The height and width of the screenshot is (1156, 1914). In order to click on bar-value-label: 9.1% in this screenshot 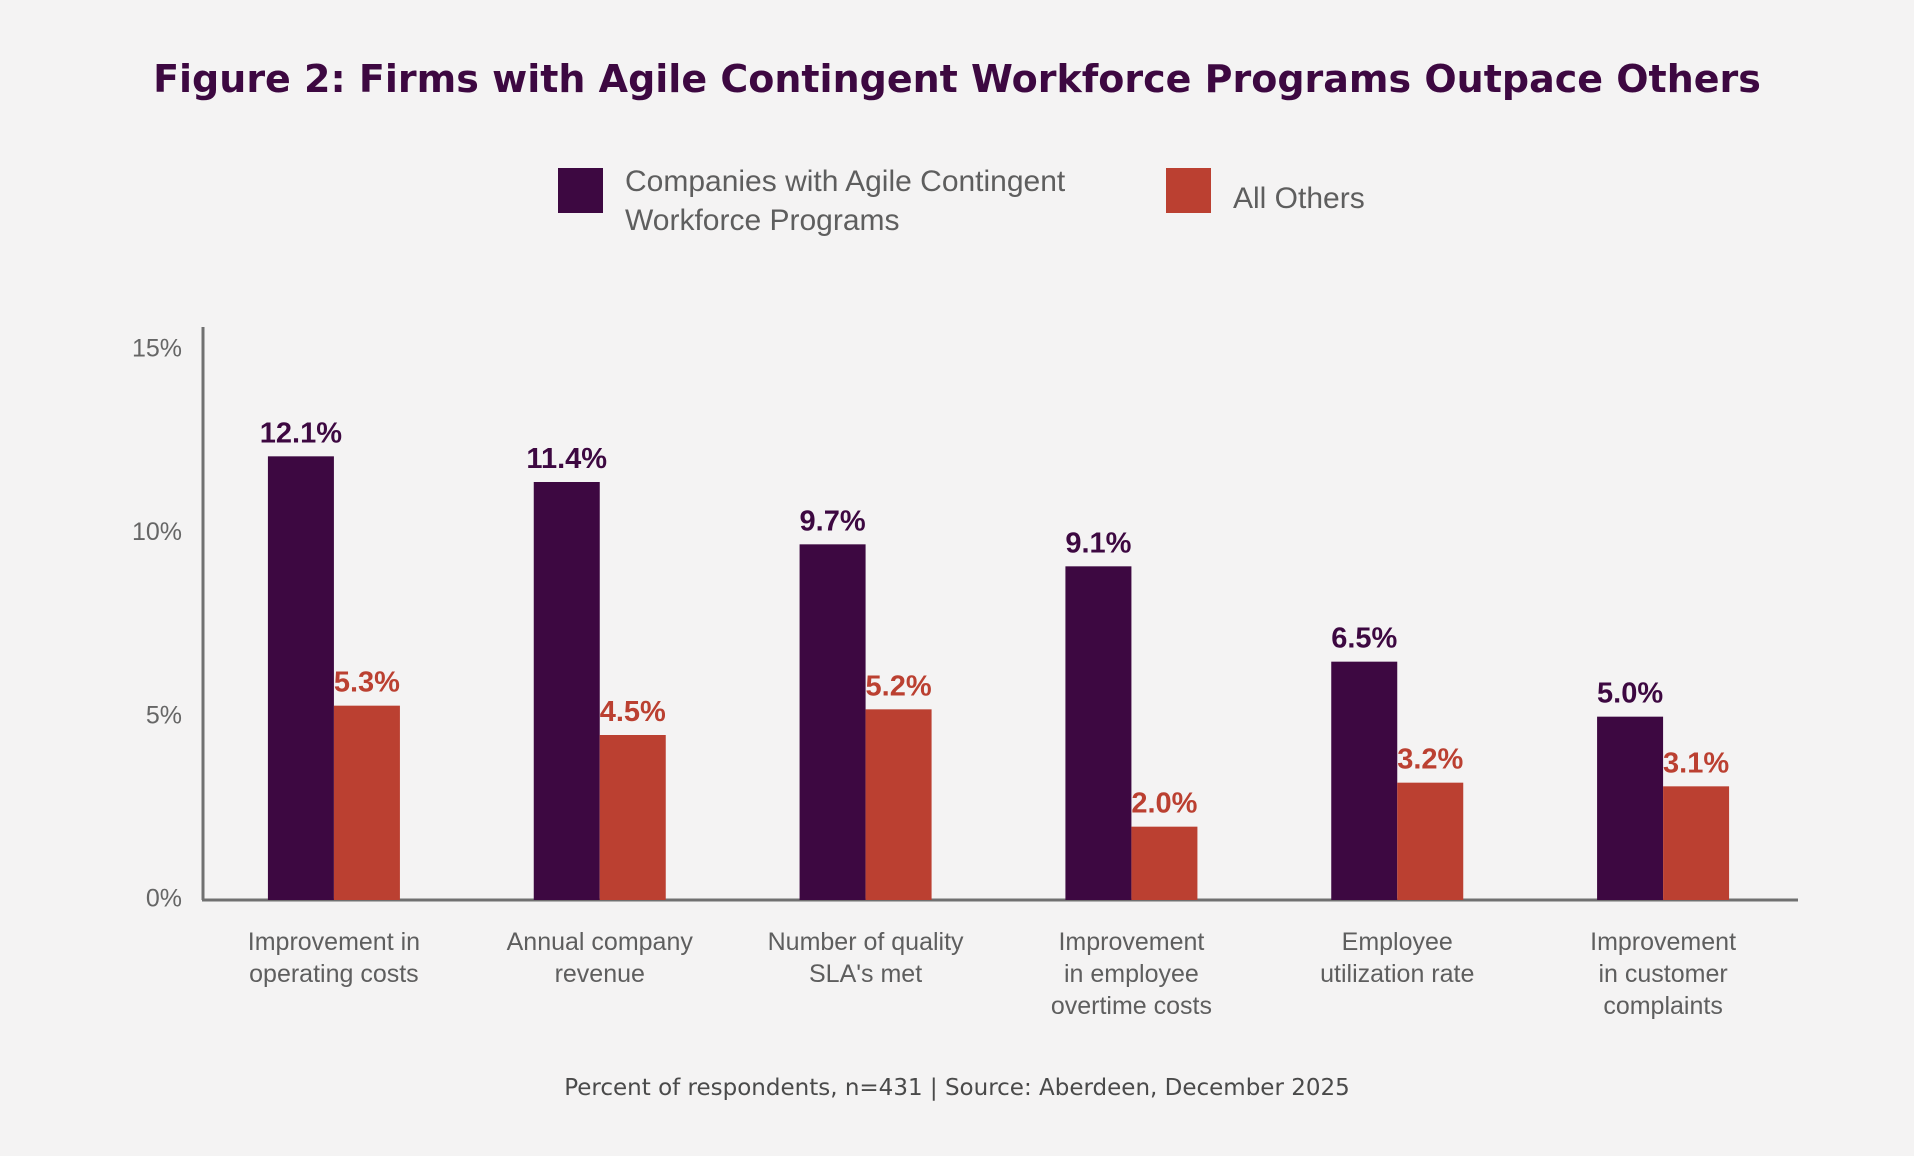, I will do `click(1098, 543)`.